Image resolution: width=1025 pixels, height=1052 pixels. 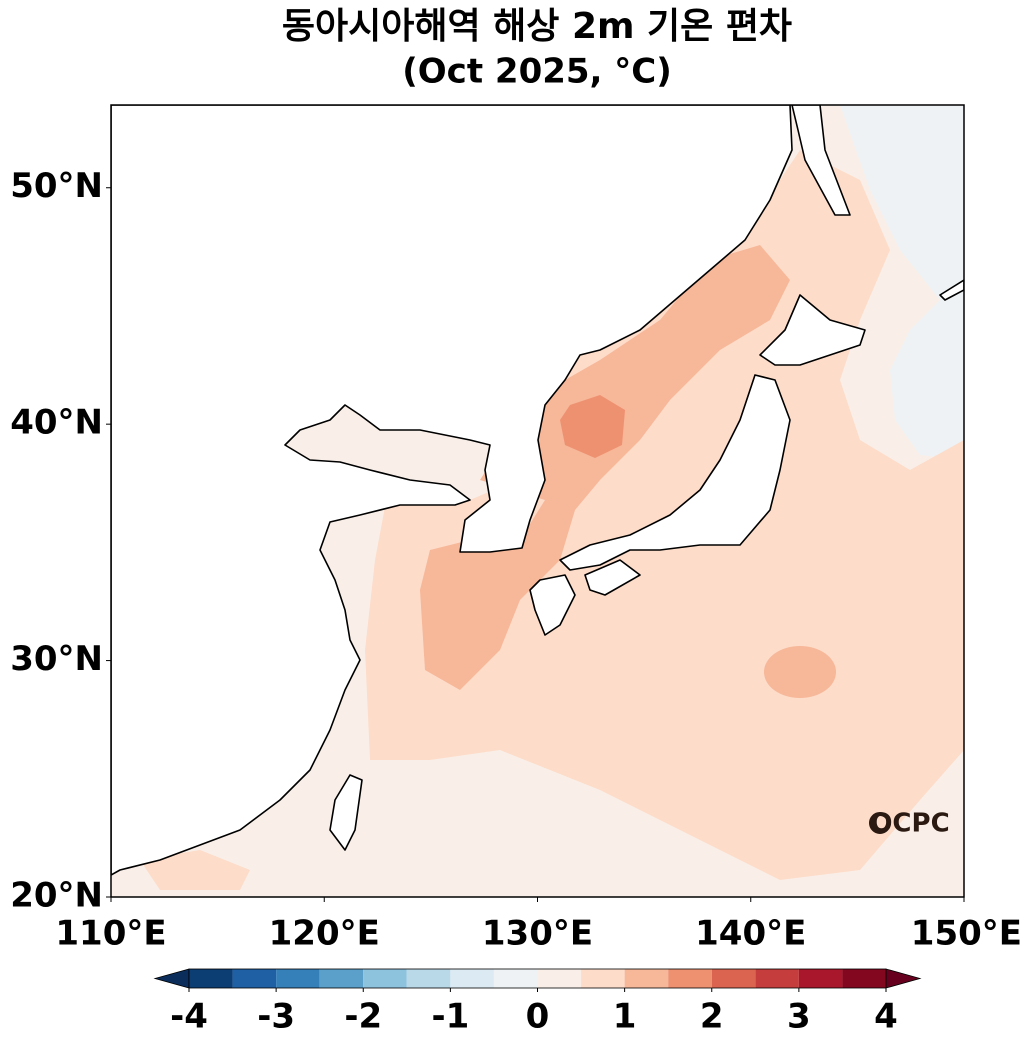 What do you see at coordinates (750, 934) in the screenshot?
I see `x-tick-label: 140°E` at bounding box center [750, 934].